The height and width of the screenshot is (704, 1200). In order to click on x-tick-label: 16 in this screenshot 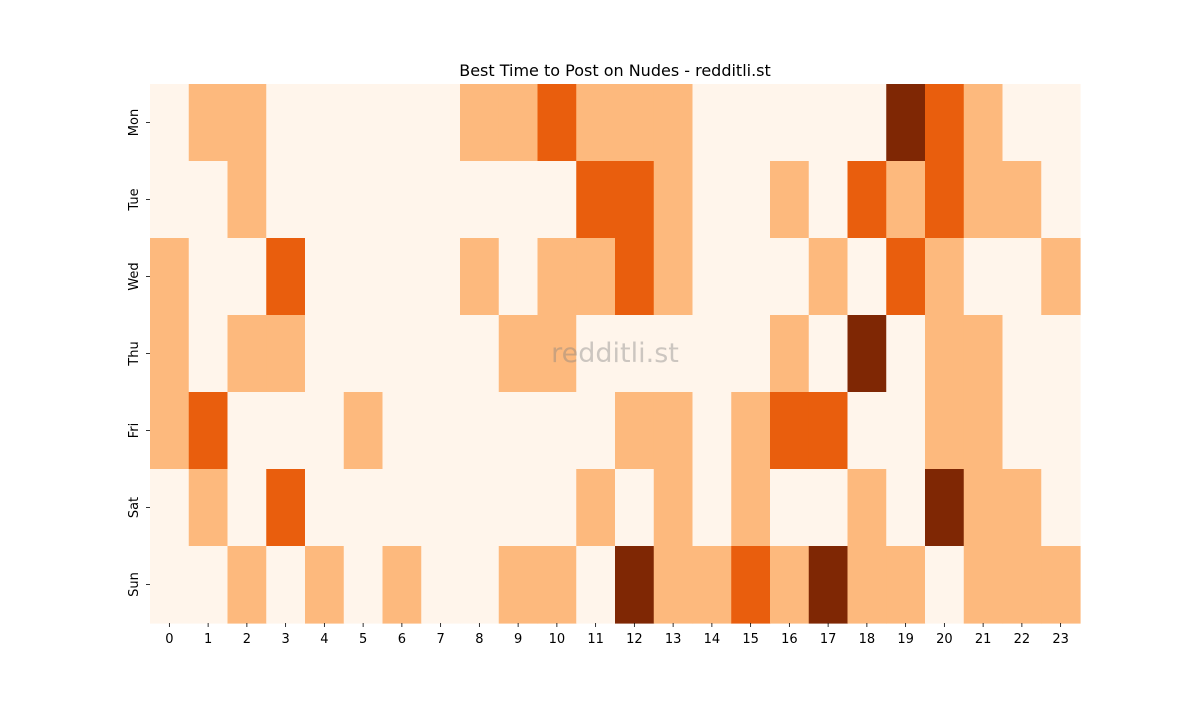, I will do `click(789, 639)`.